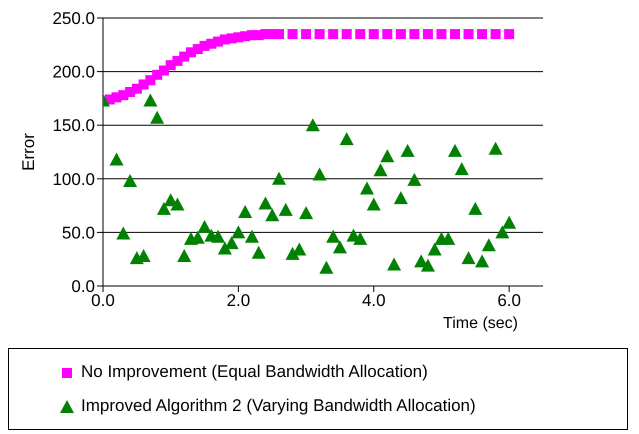  I want to click on y-axis-title: Error, so click(28, 151).